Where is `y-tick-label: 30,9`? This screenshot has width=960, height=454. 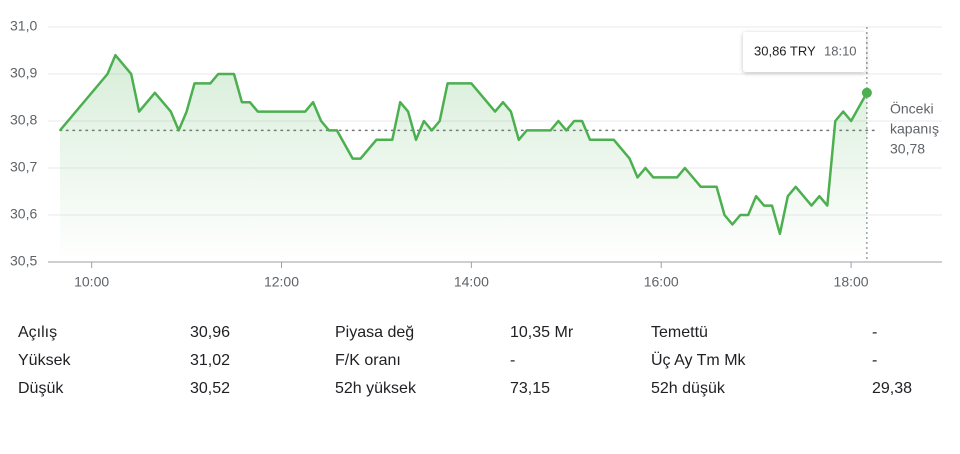
y-tick-label: 30,9 is located at coordinates (23, 73).